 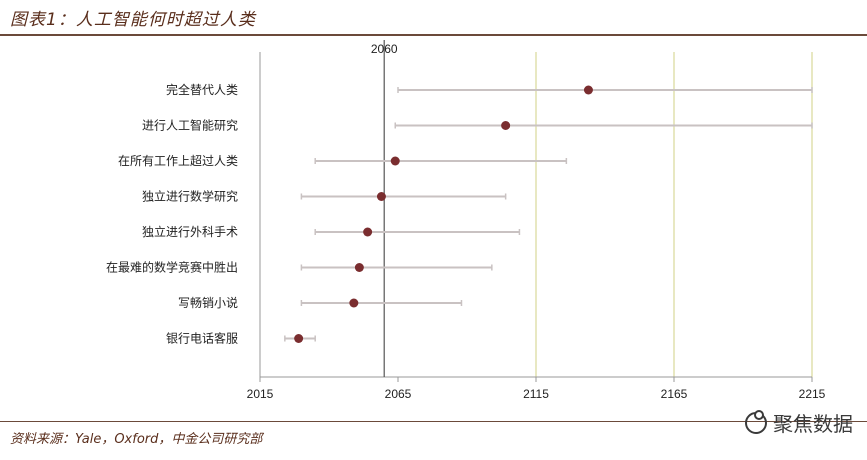 I want to click on source-note: 资料来源：Yale，Oxford，中金公司研究部, so click(x=136, y=439).